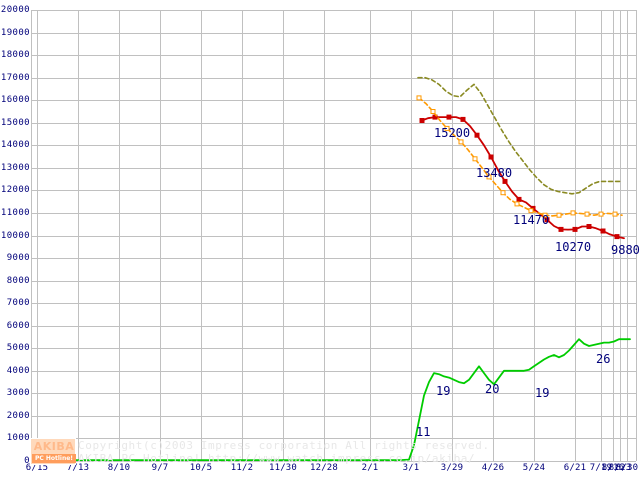 The width and height of the screenshot is (640, 480). What do you see at coordinates (15, 10) in the screenshot?
I see `y-axis-tick-label: 20000` at bounding box center [15, 10].